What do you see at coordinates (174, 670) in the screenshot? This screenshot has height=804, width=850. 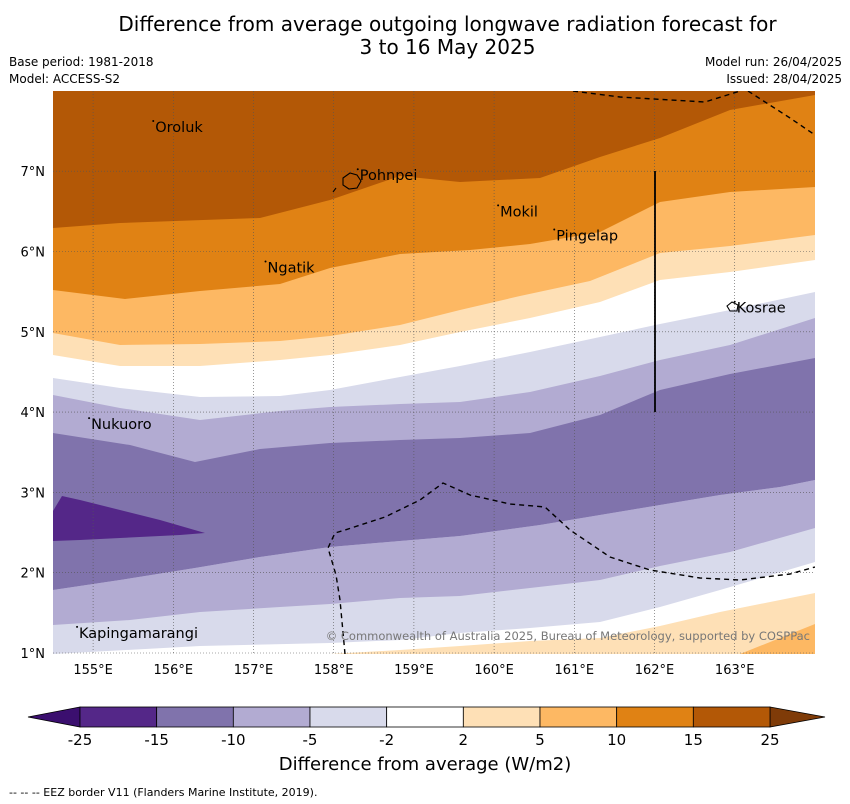 I see `lon-tick-label: 156°E` at bounding box center [174, 670].